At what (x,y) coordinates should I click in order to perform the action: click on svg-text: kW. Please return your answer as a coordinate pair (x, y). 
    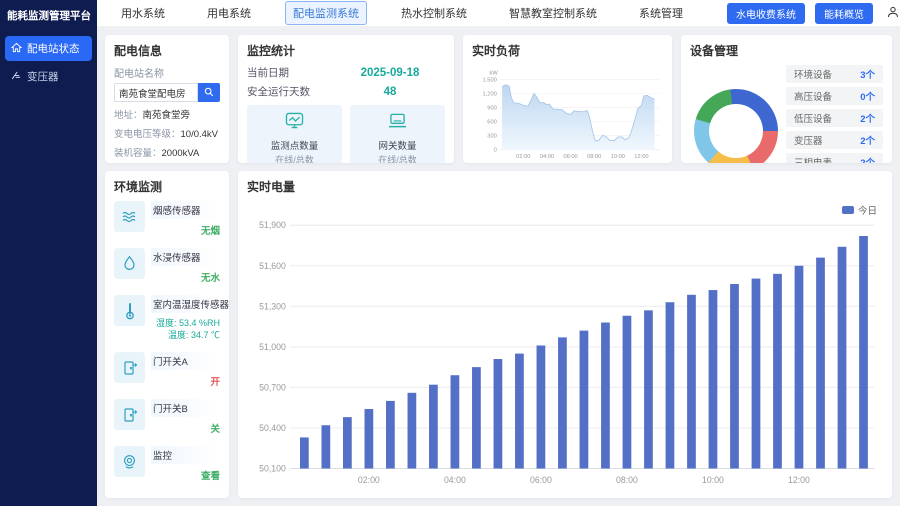
    Looking at the image, I should click on (494, 73).